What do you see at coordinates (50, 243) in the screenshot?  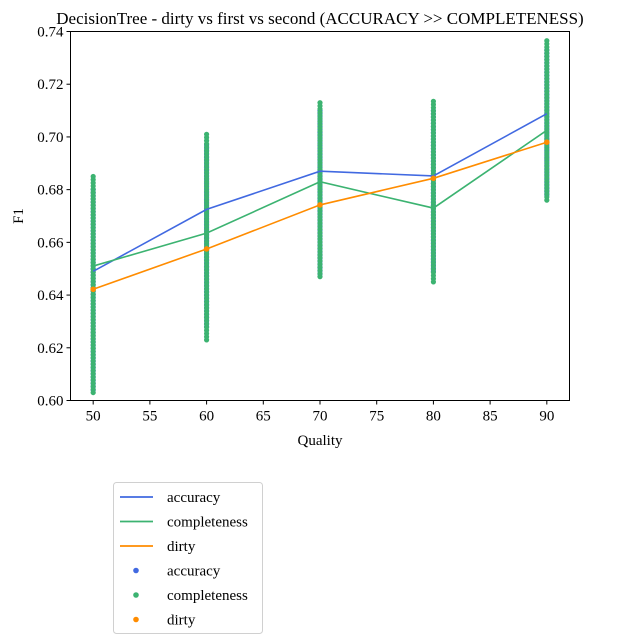 I see `y-tick-label: 0.66` at bounding box center [50, 243].